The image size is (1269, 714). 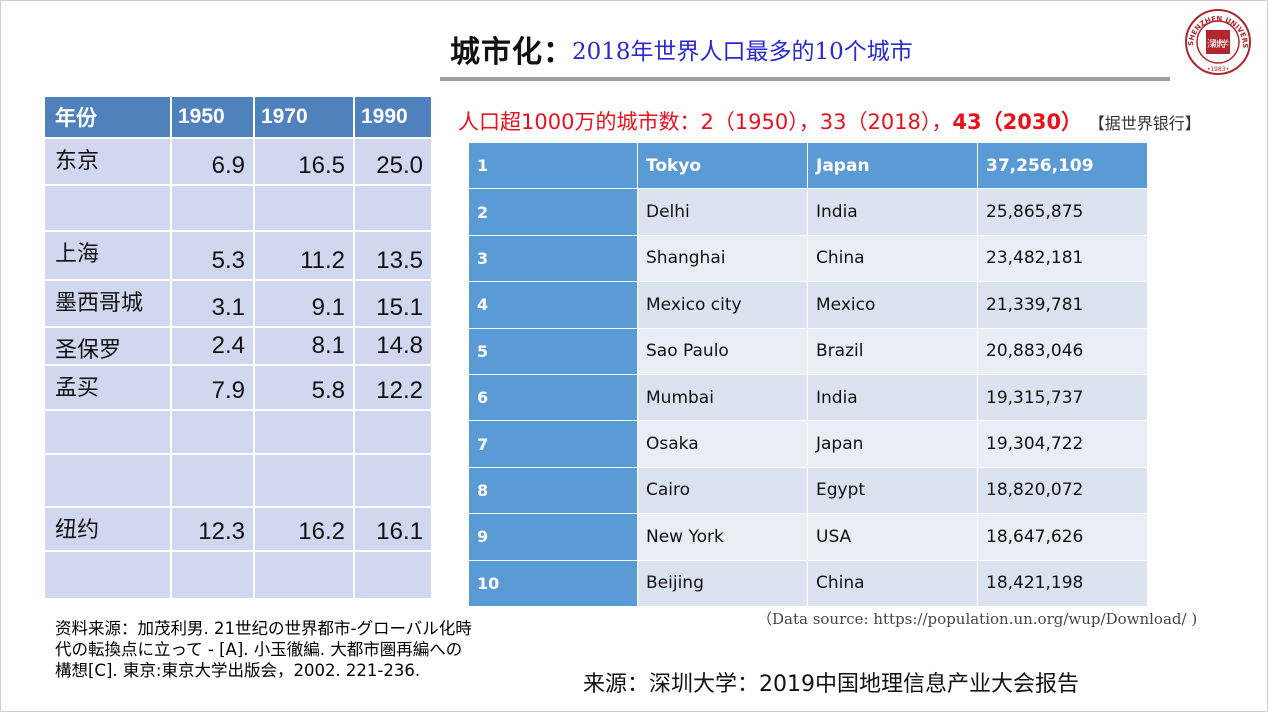 What do you see at coordinates (305, 386) in the screenshot?
I see `value-cell: 5.8` at bounding box center [305, 386].